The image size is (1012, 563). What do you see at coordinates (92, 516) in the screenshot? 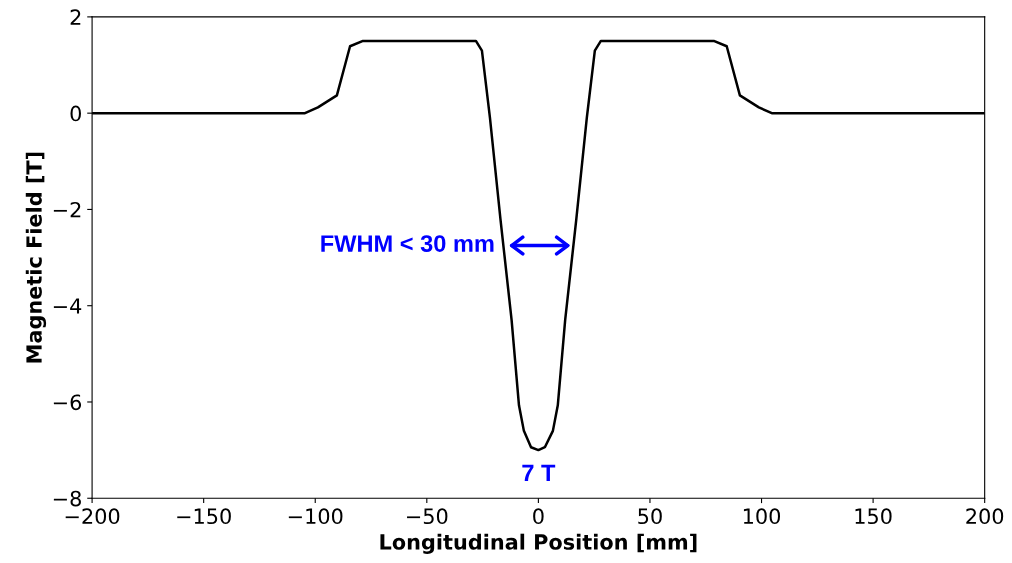
I see `x-tick-label: −200` at bounding box center [92, 516].